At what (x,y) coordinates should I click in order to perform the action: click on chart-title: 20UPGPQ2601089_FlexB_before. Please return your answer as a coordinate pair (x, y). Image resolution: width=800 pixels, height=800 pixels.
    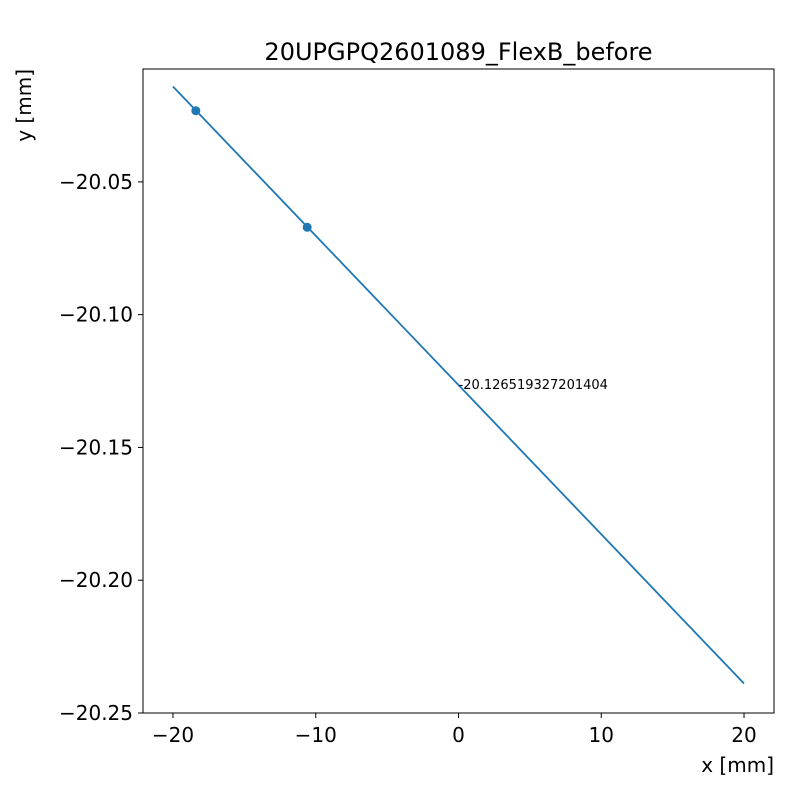
    Looking at the image, I should click on (458, 52).